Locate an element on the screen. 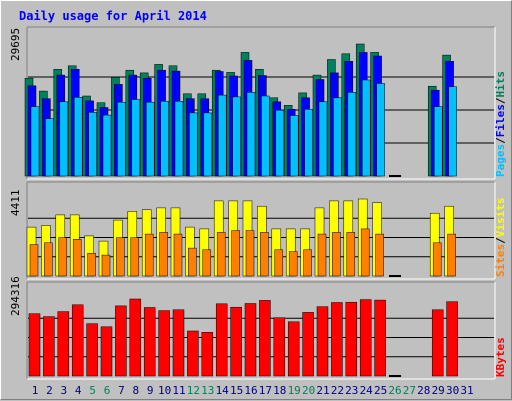 The image size is (512, 401). x-tick-label-day-26: 26 is located at coordinates (394, 390).